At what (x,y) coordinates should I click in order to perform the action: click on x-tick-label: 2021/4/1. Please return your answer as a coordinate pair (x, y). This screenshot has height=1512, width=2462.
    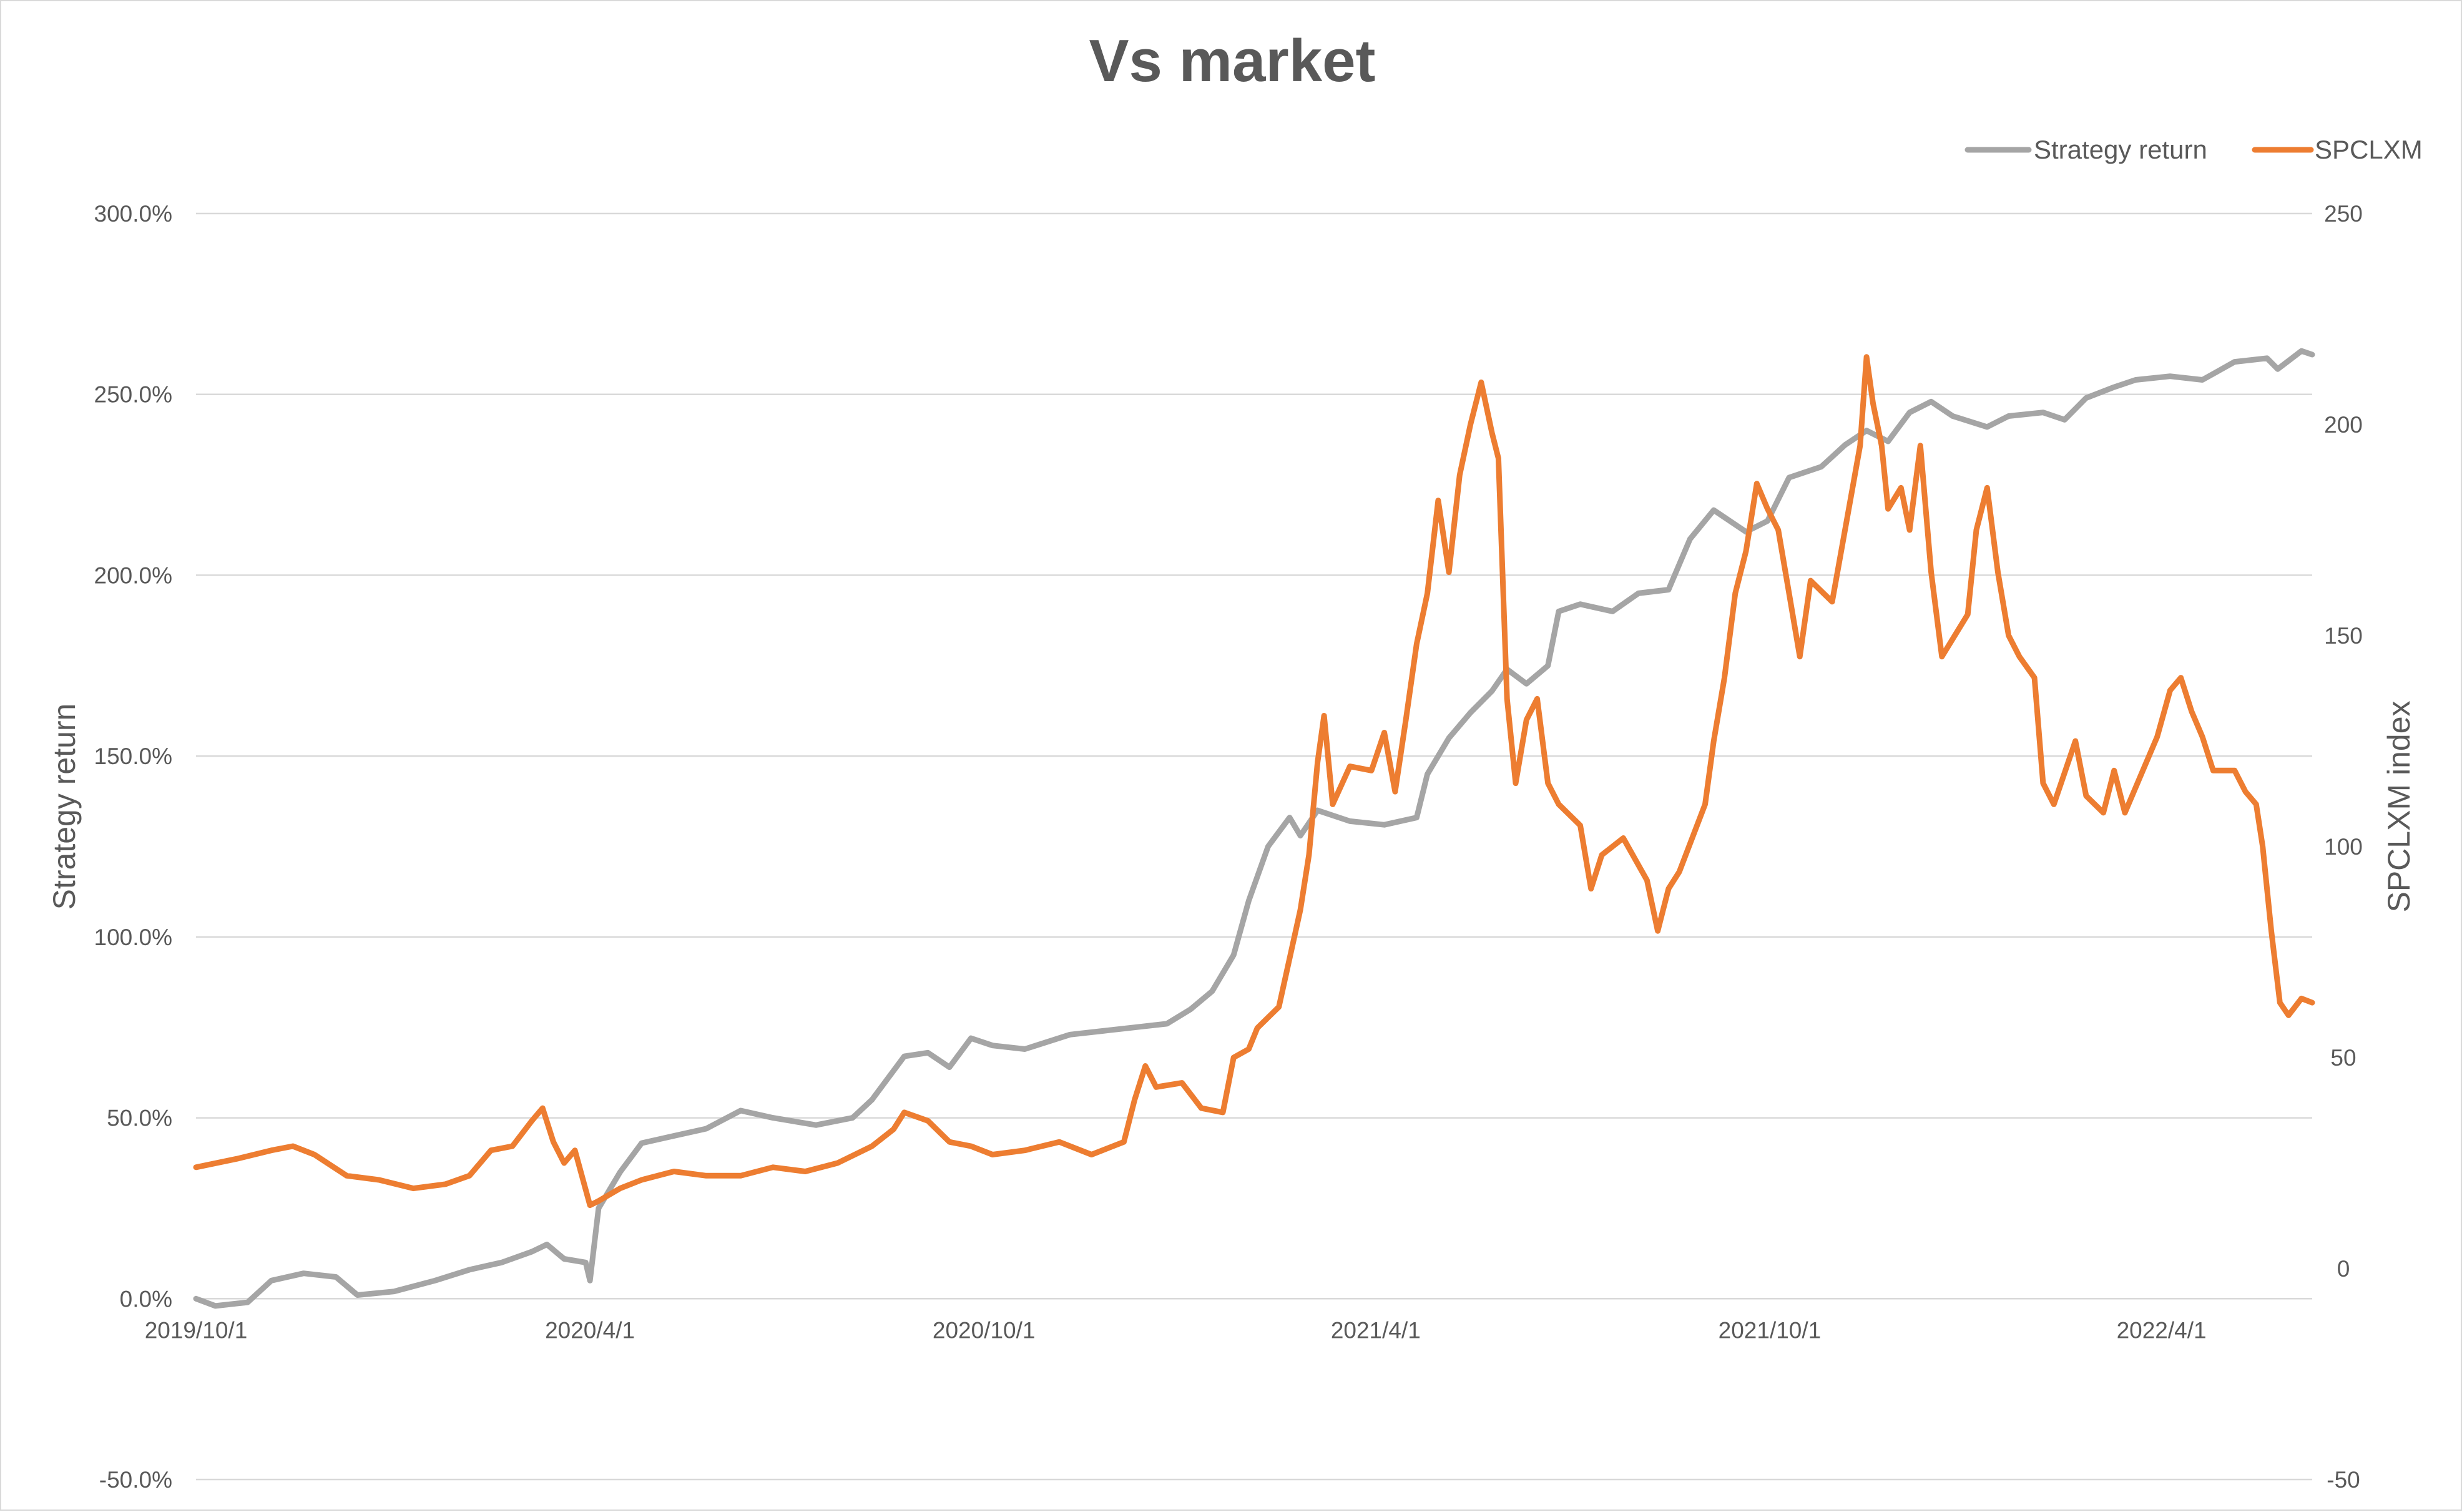
    Looking at the image, I should click on (1376, 1330).